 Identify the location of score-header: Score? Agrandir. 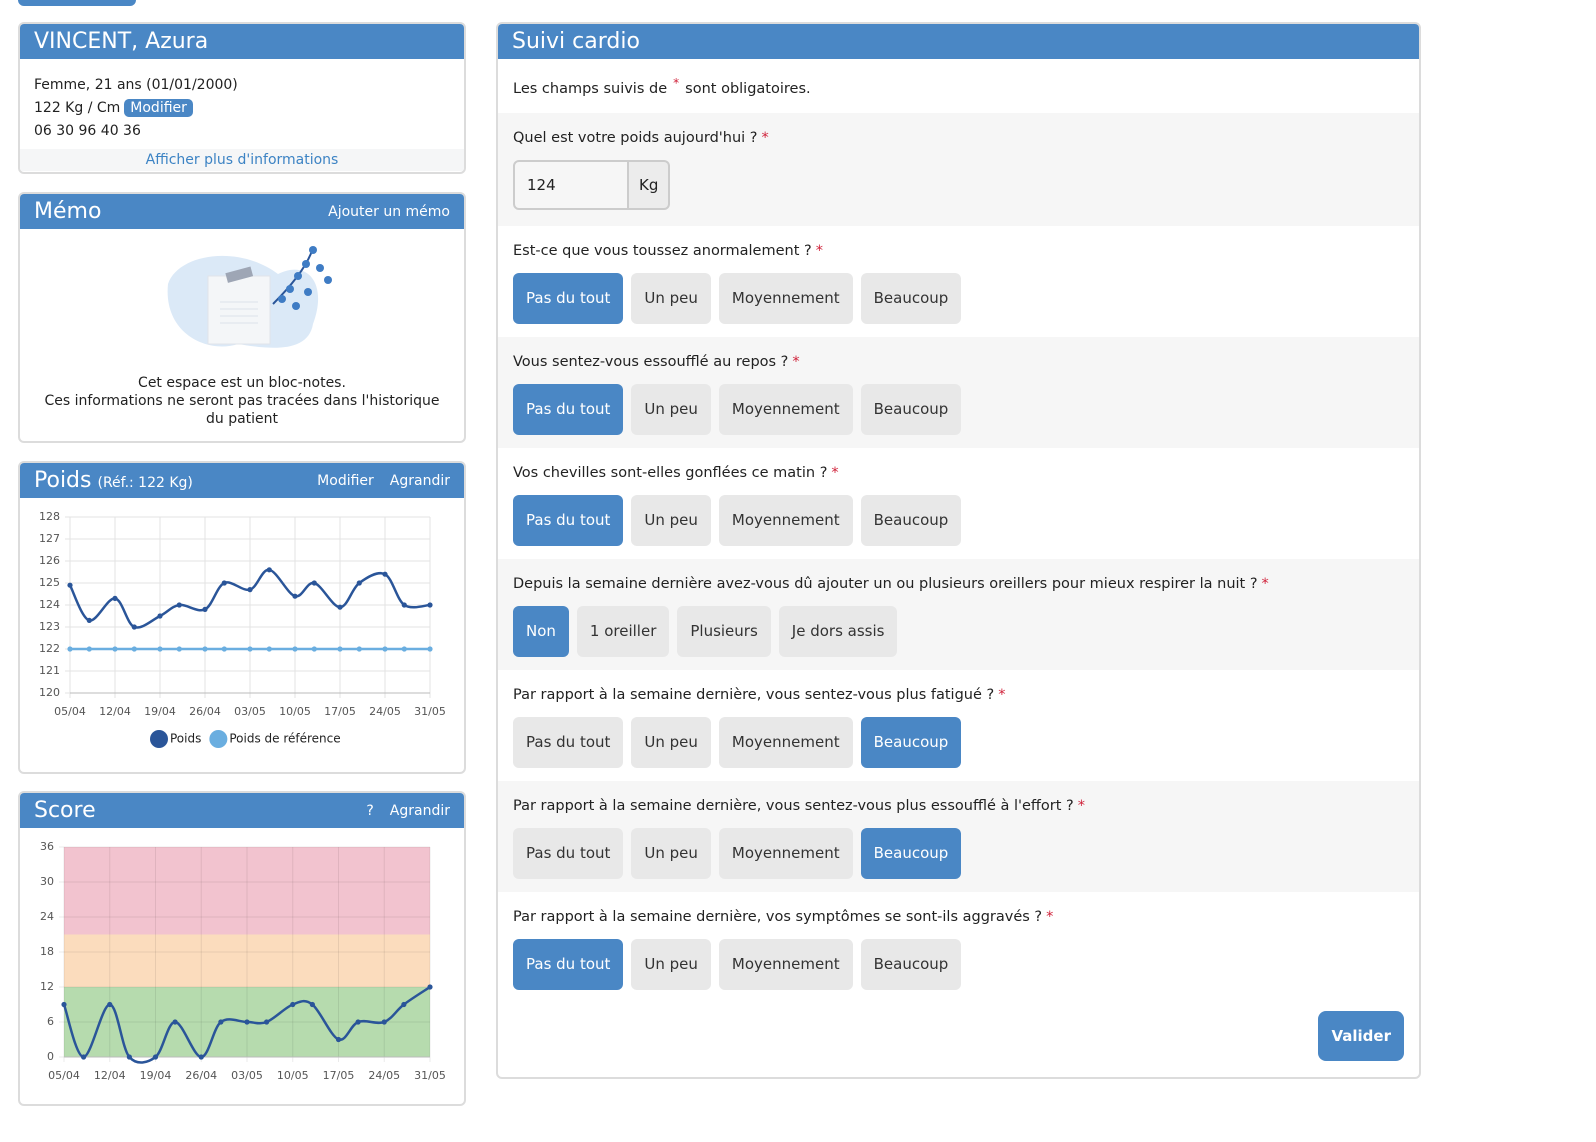
(242, 810).